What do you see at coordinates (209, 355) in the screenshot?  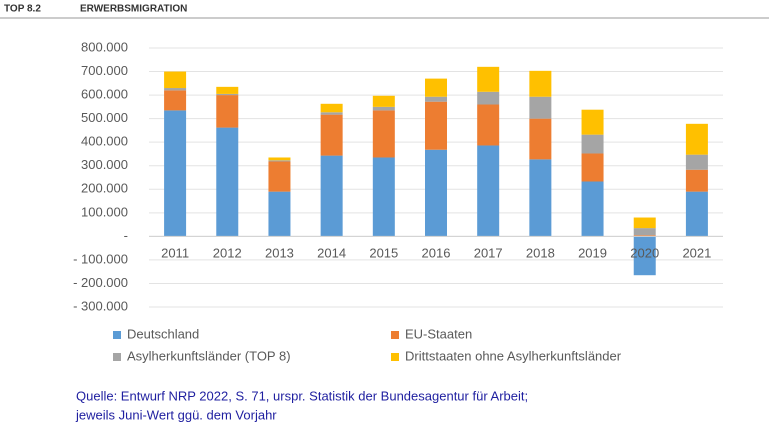 I see `legend-label: Asylherkunftsländer (TOP 8)` at bounding box center [209, 355].